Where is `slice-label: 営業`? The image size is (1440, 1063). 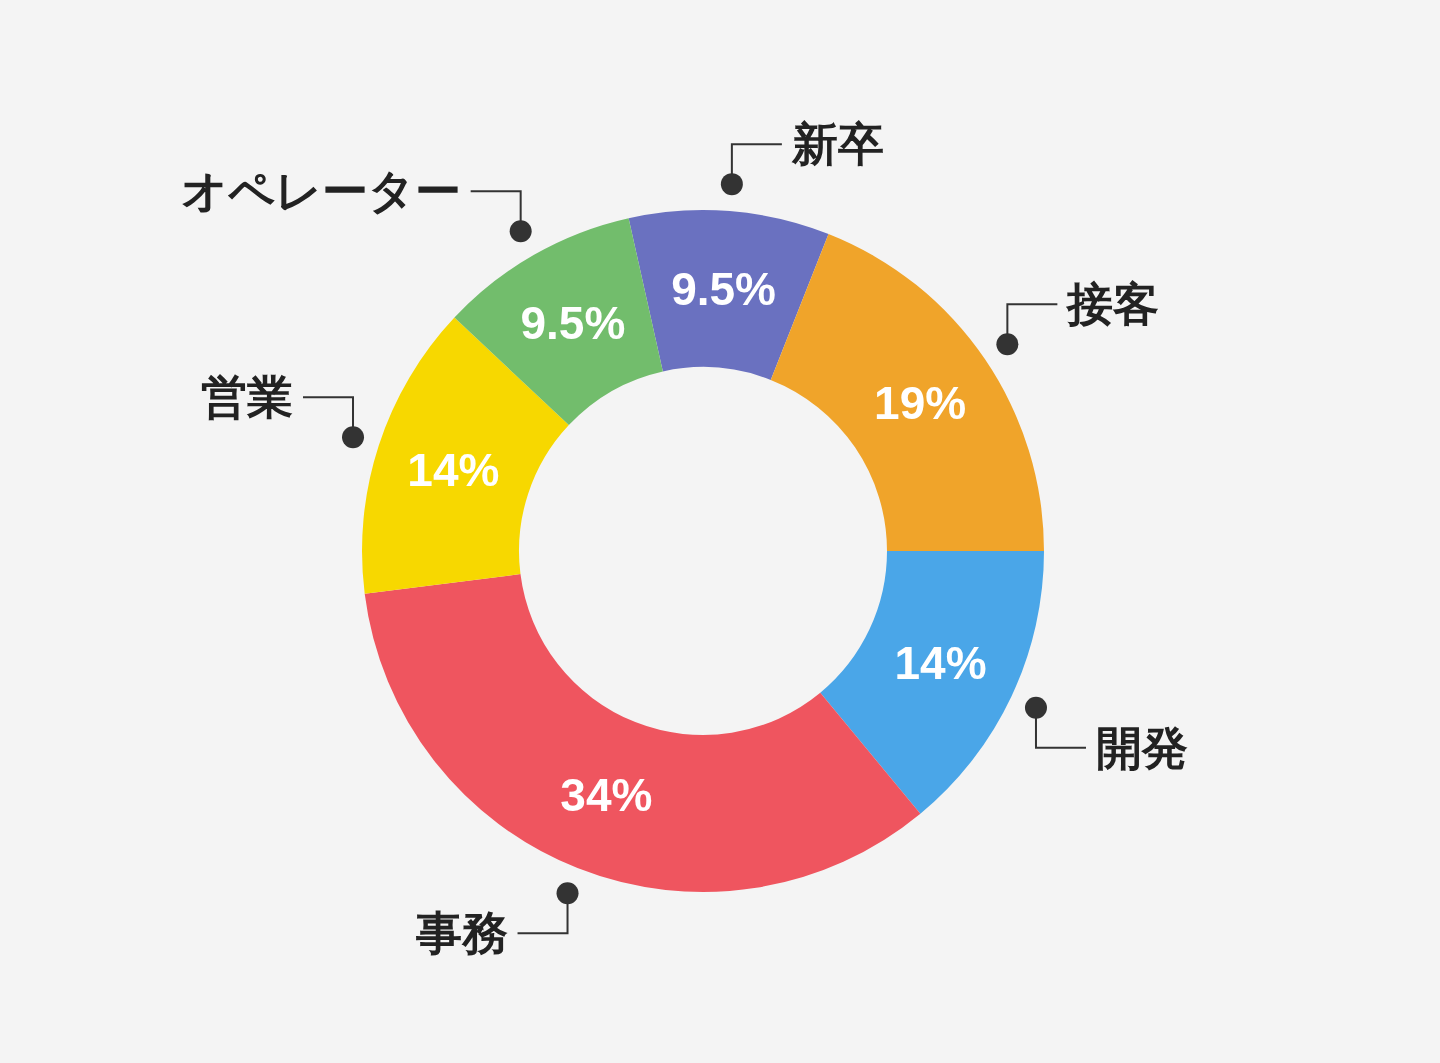
slice-label: 営業 is located at coordinates (247, 397).